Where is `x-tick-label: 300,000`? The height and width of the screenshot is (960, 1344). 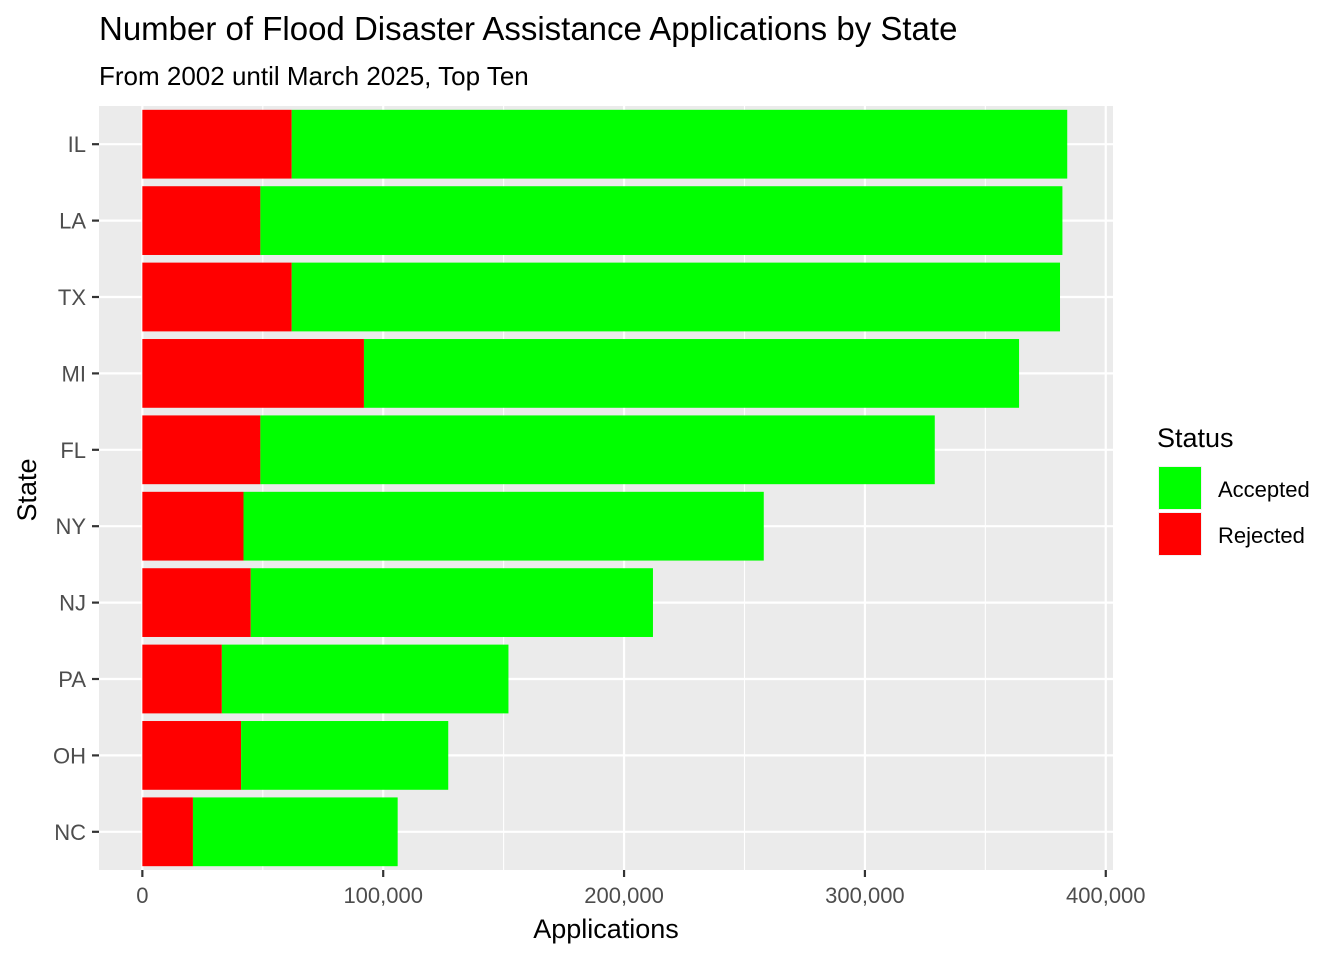 x-tick-label: 300,000 is located at coordinates (865, 895).